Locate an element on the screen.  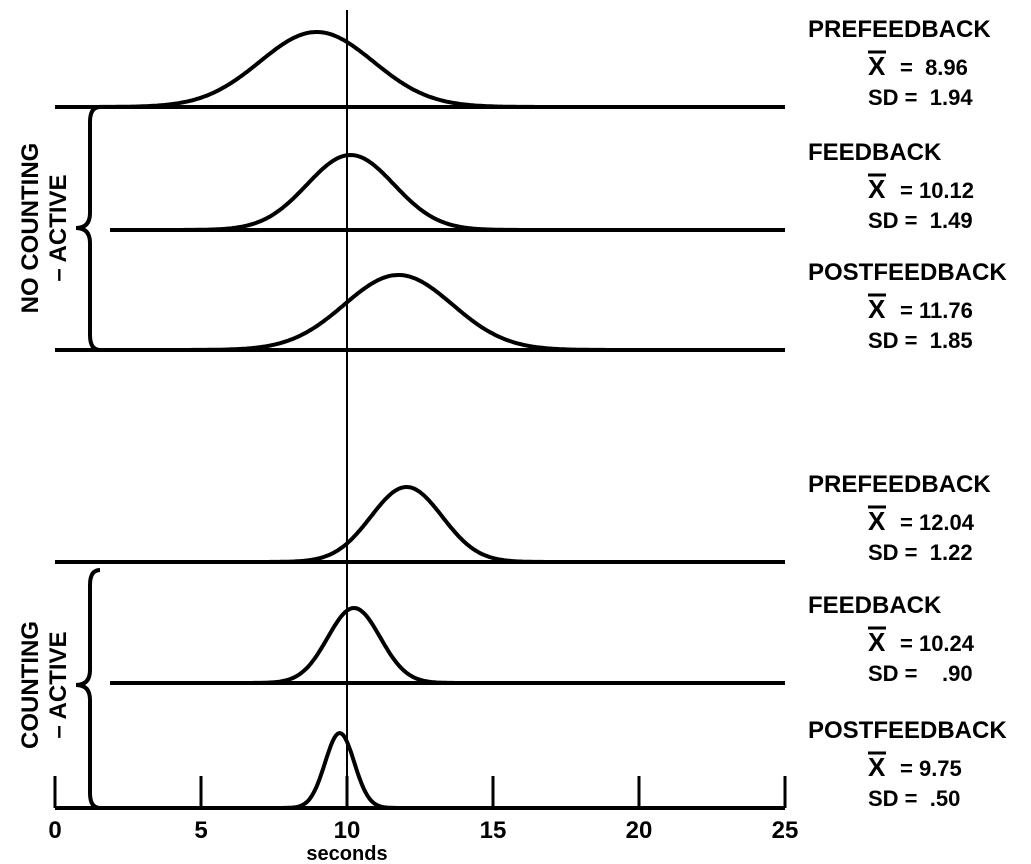
sd-value-label: SD = .50 is located at coordinates (914, 798).